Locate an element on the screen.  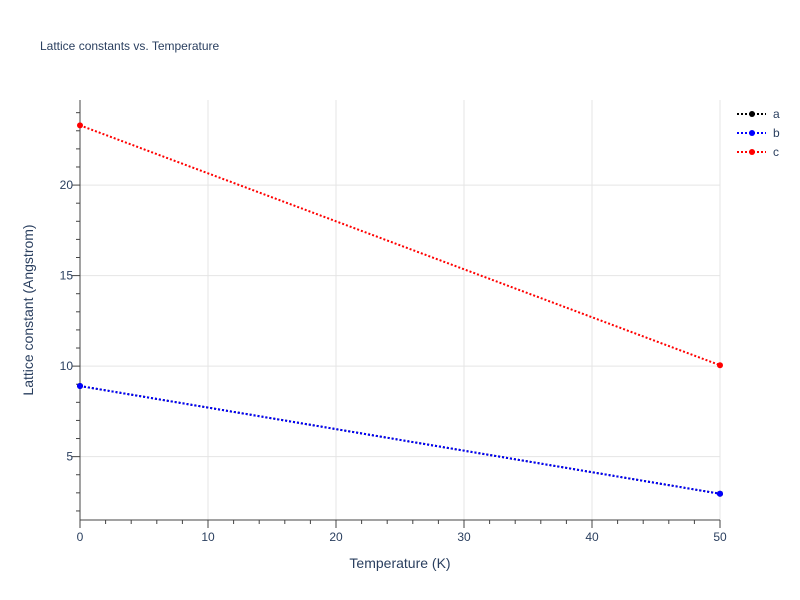
legend-label-a: a is located at coordinates (776, 114).